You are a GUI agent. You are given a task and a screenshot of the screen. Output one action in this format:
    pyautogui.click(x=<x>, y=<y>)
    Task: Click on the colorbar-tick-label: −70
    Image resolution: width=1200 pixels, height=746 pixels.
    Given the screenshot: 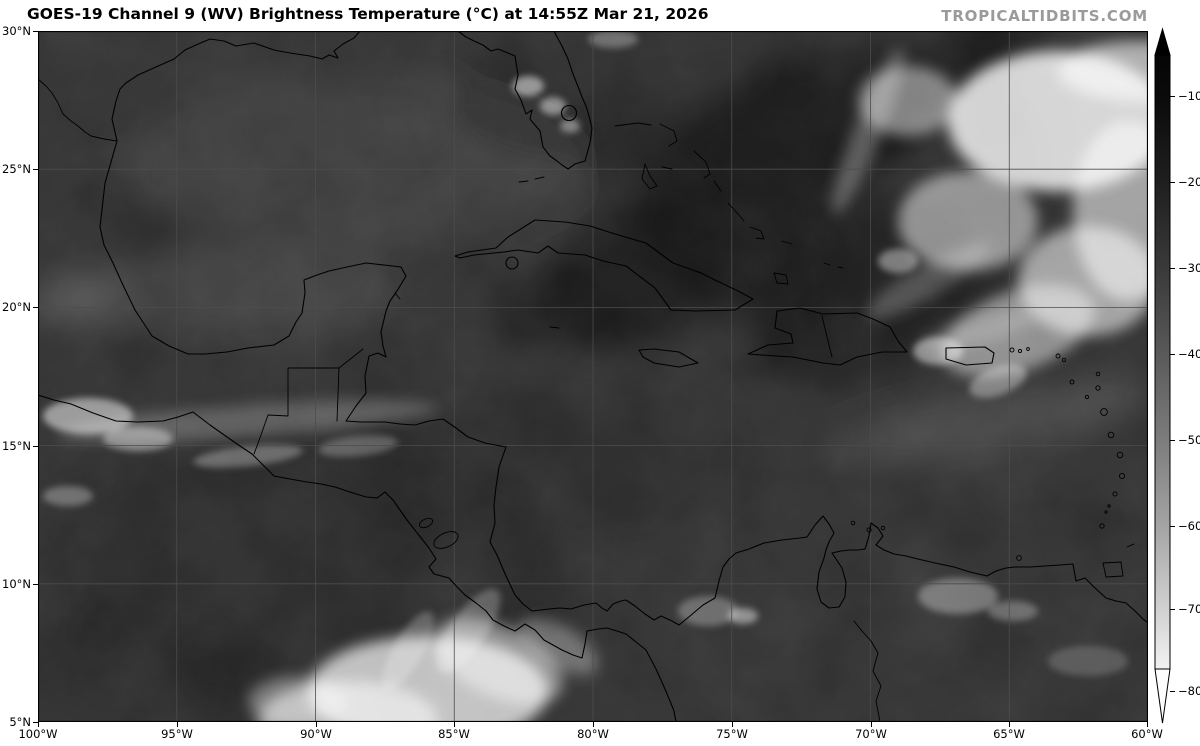 What is the action you would take?
    pyautogui.click(x=1189, y=609)
    